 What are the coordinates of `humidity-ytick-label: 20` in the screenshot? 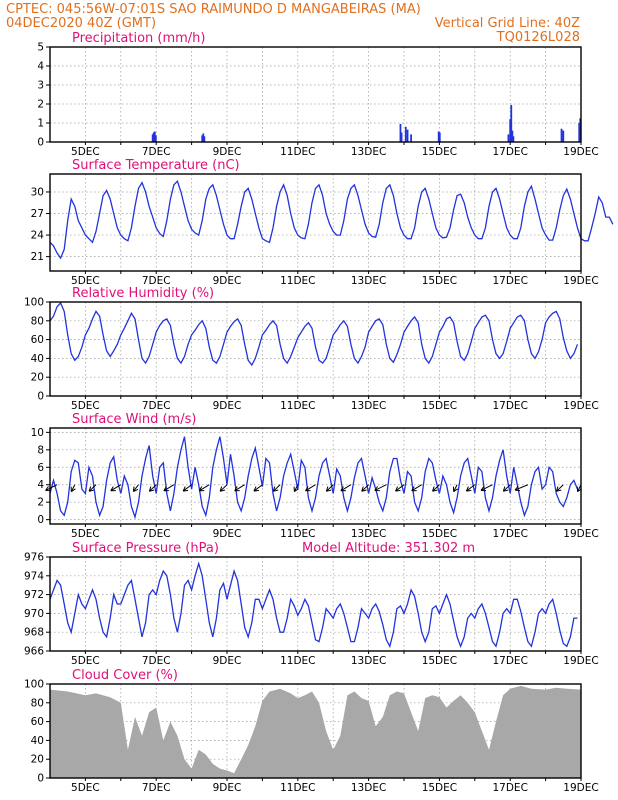 It's located at (37, 378).